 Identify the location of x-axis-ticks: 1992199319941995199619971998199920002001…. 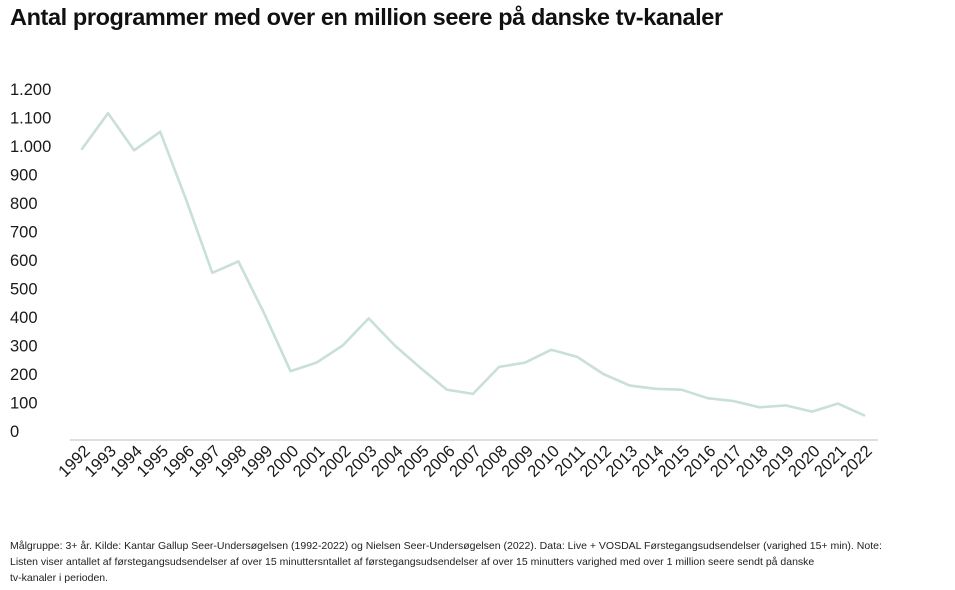
(465, 461).